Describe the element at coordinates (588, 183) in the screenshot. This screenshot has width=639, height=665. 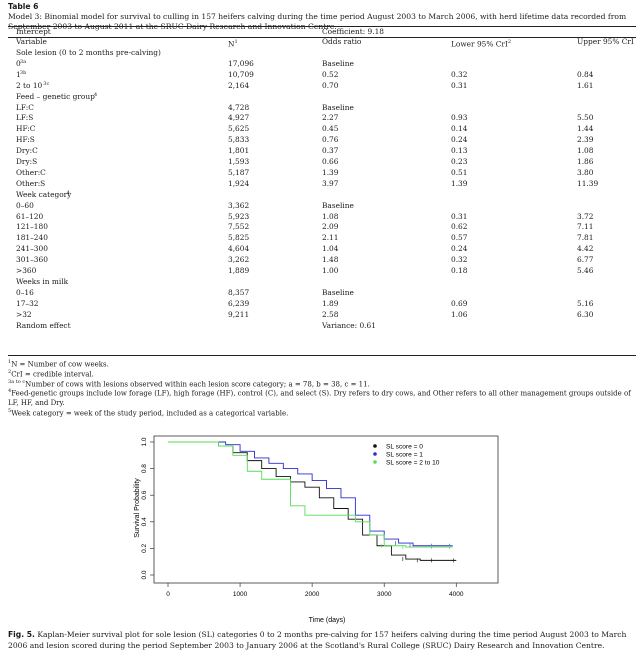
I see `upper-cri-cell: 11.39` at that location.